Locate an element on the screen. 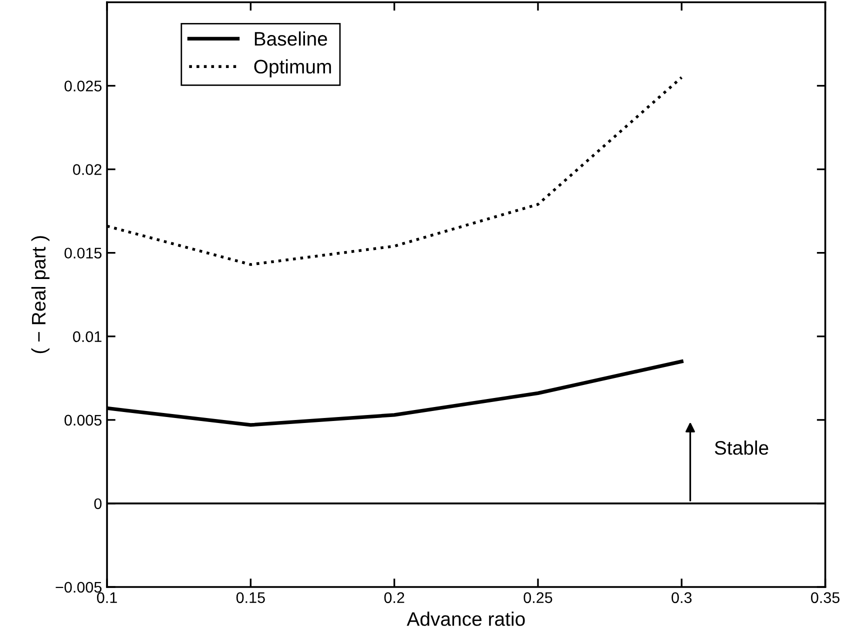 The image size is (846, 637). y-tick-label: 0.025 is located at coordinates (83, 86).